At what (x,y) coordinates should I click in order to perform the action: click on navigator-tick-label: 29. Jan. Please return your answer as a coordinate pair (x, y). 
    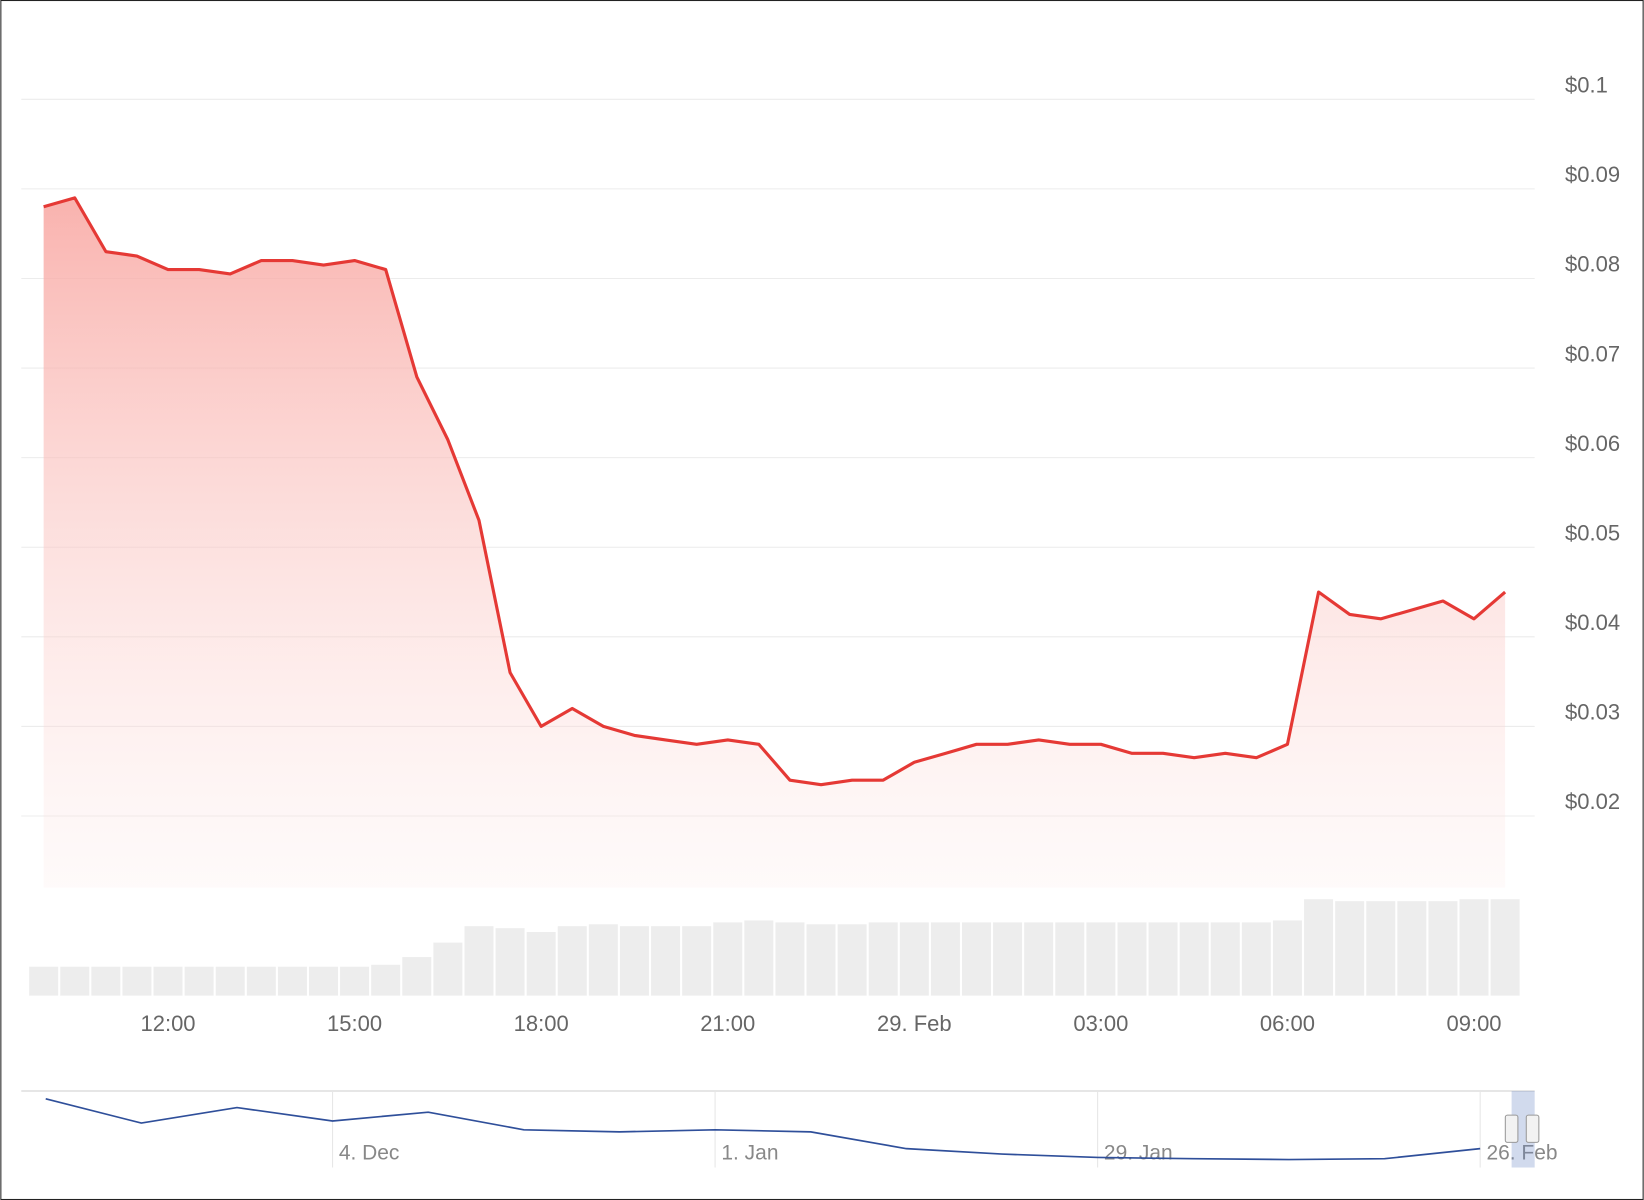
    Looking at the image, I should click on (1138, 1152).